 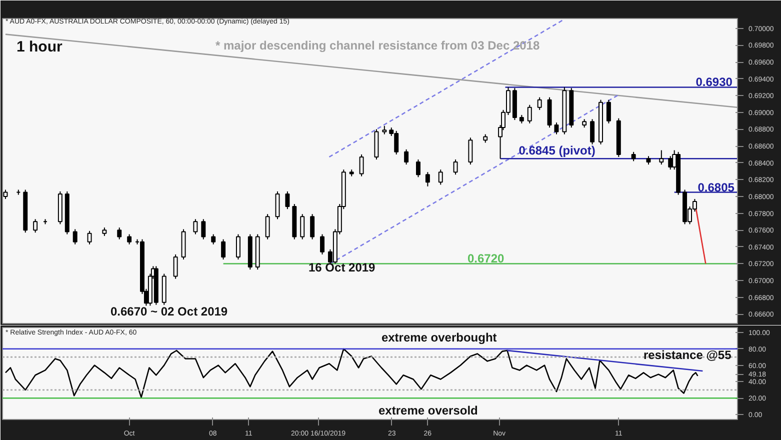 What do you see at coordinates (716, 187) in the screenshot?
I see `annotation: 0.6805` at bounding box center [716, 187].